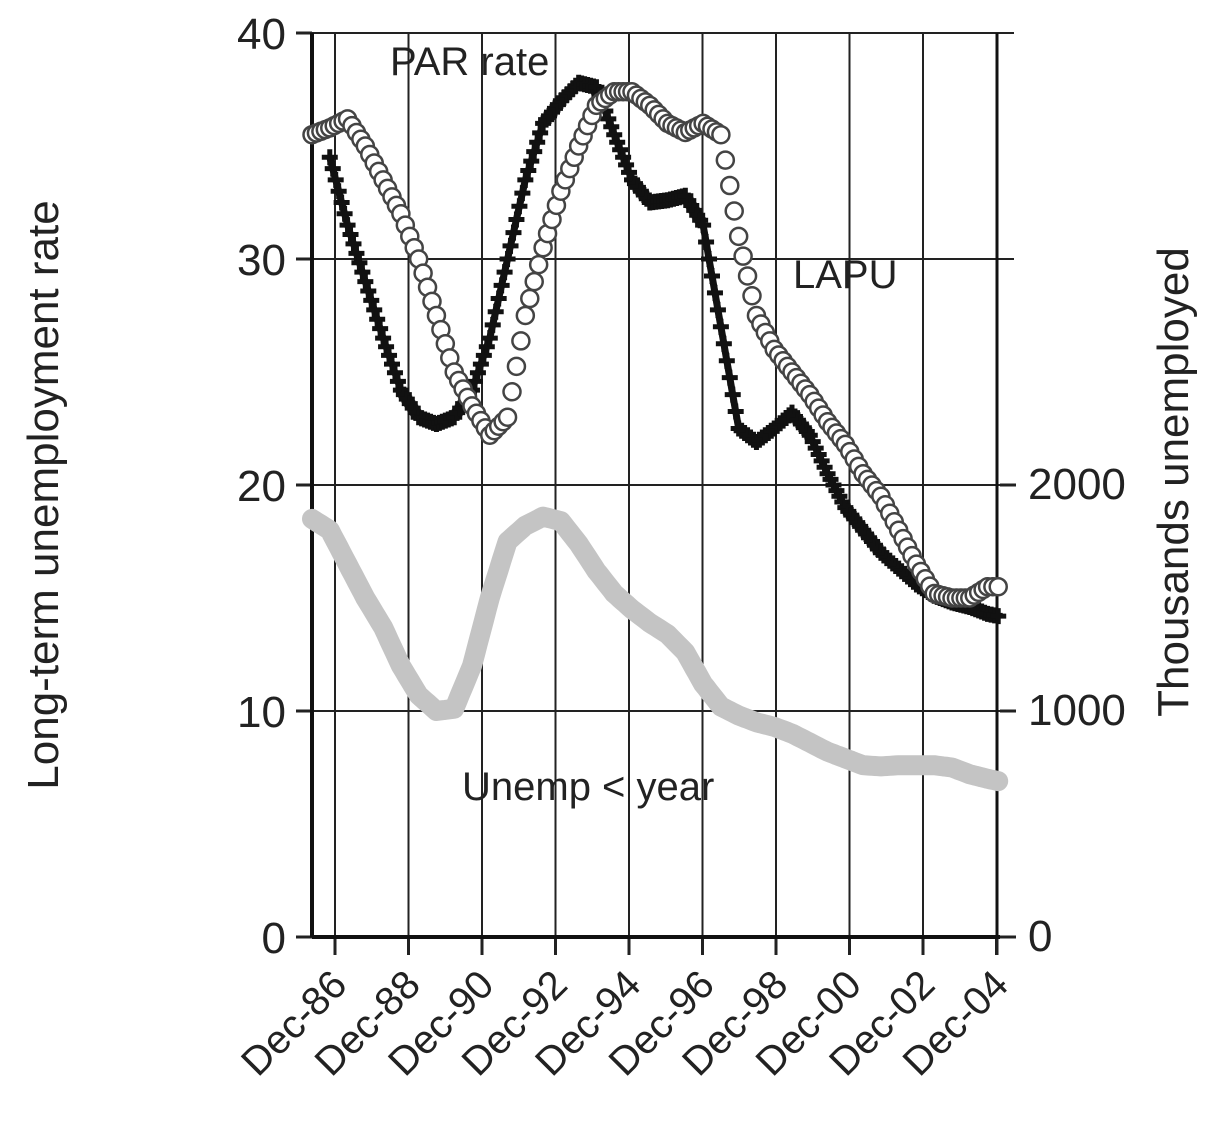 This screenshot has width=1207, height=1147. What do you see at coordinates (43, 494) in the screenshot?
I see `y-axis-title-left: Long-term unemployment rate` at bounding box center [43, 494].